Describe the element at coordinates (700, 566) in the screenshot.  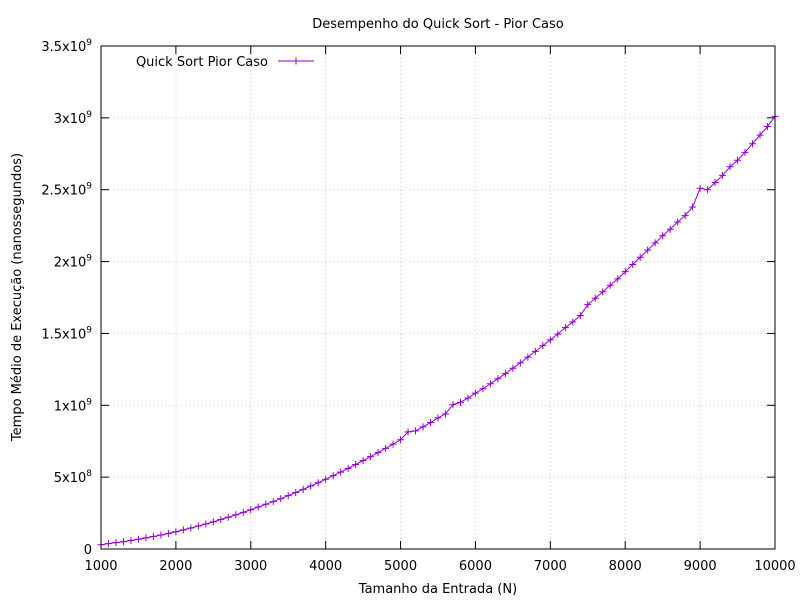
I see `x-tick-label: 9000` at that location.